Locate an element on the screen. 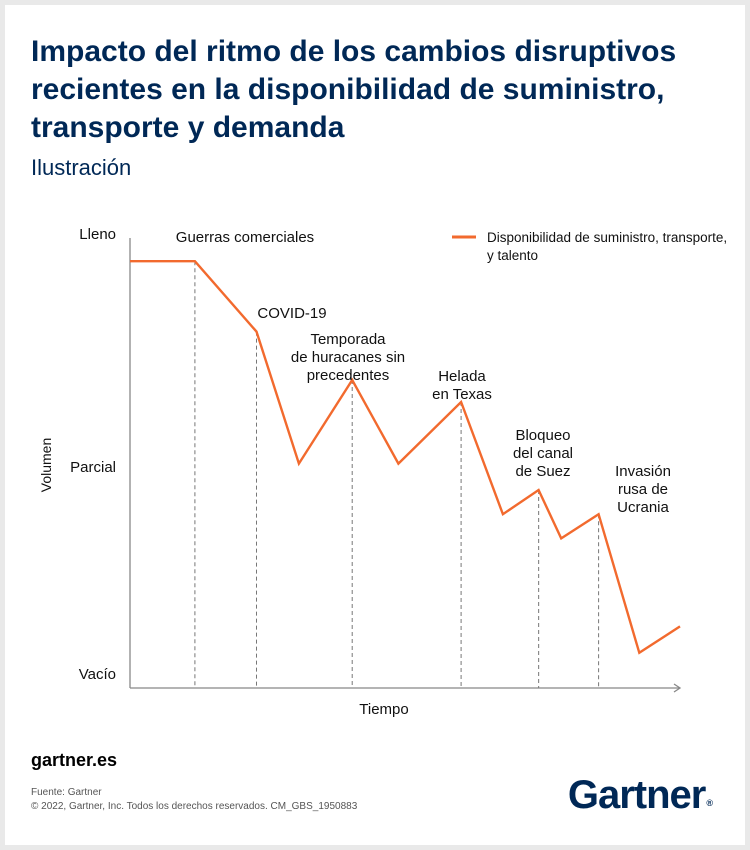 The height and width of the screenshot is (850, 750). event-label: Helada en Texas is located at coordinates (462, 385).